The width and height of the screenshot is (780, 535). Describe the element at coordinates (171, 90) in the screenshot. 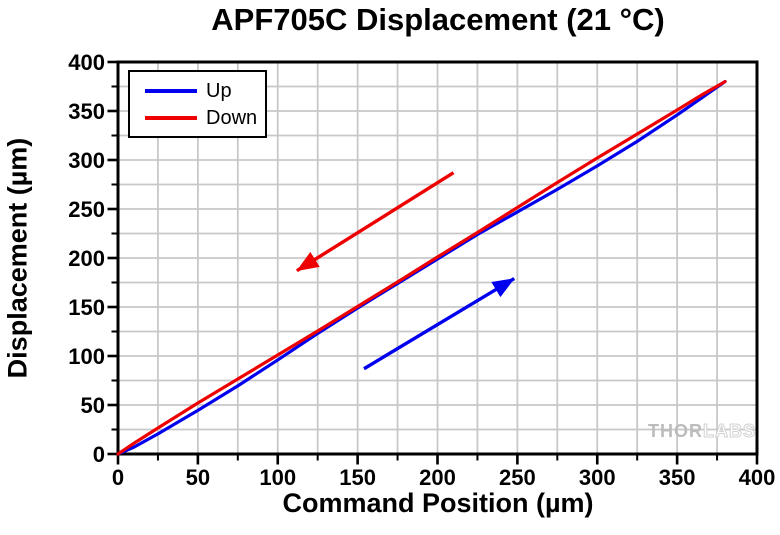

I see `legend-line-sample-up` at that location.